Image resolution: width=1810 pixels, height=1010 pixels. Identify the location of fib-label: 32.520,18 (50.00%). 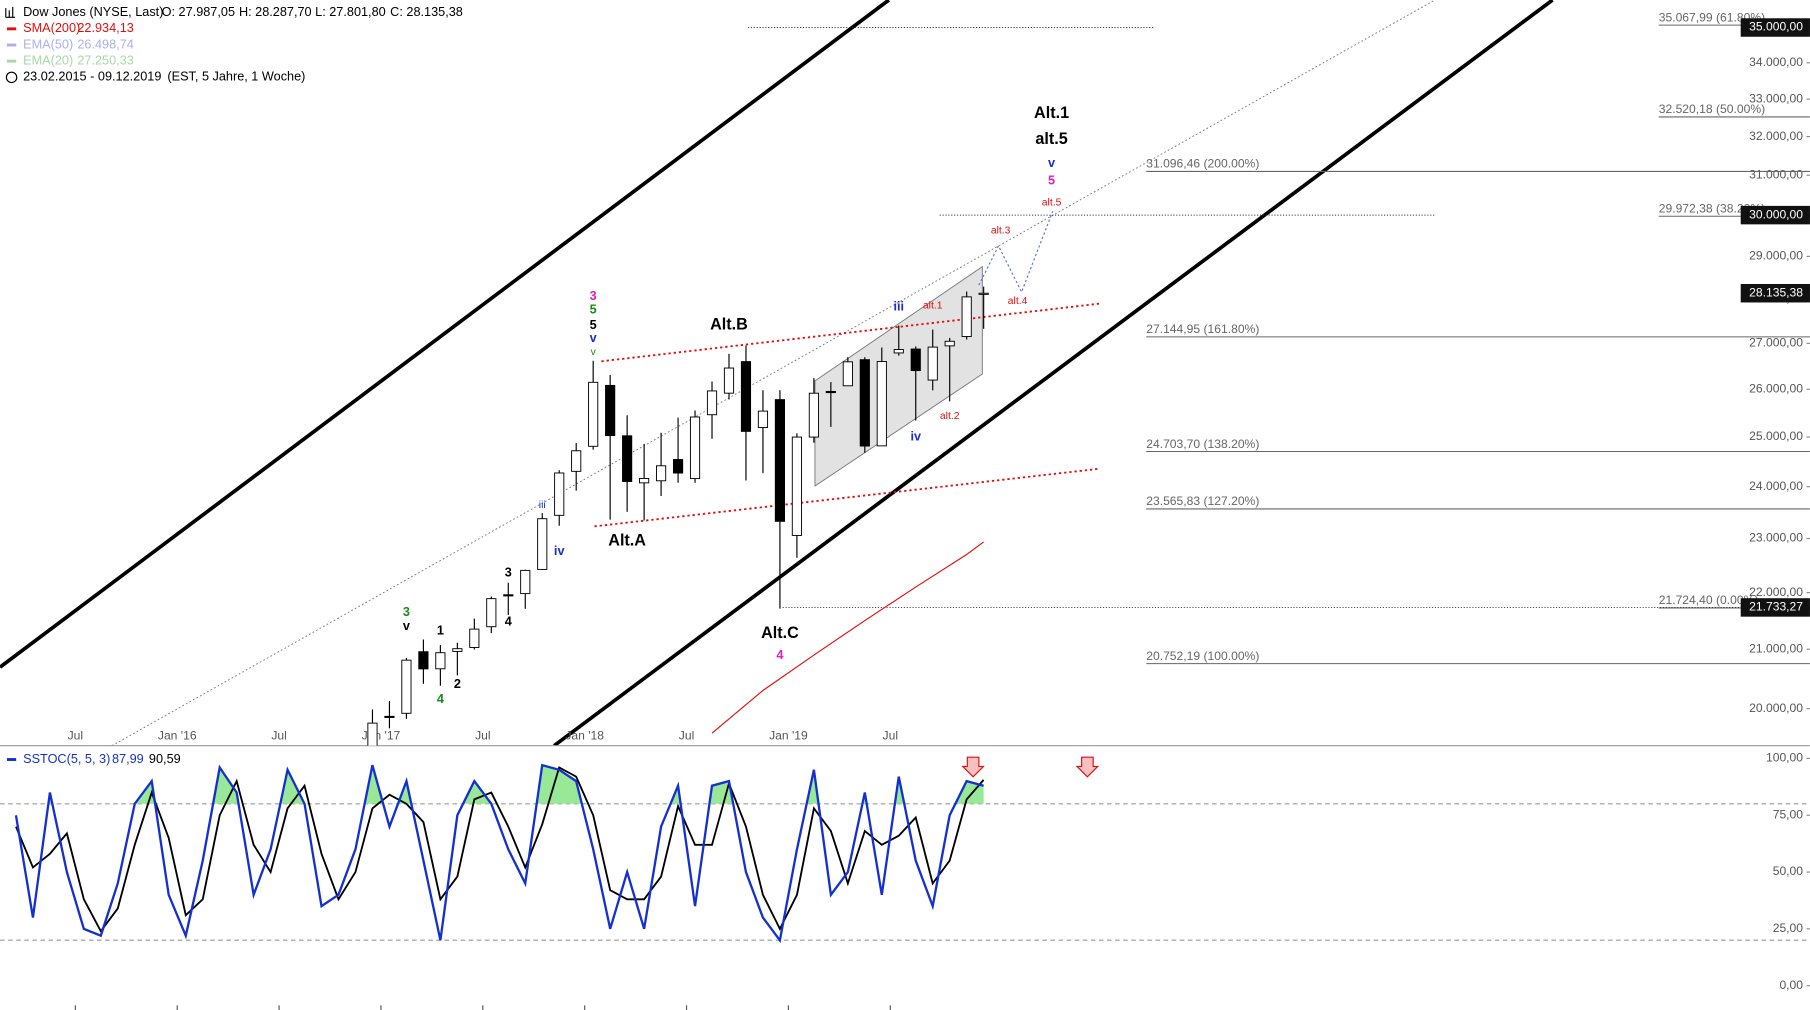
(1712, 109).